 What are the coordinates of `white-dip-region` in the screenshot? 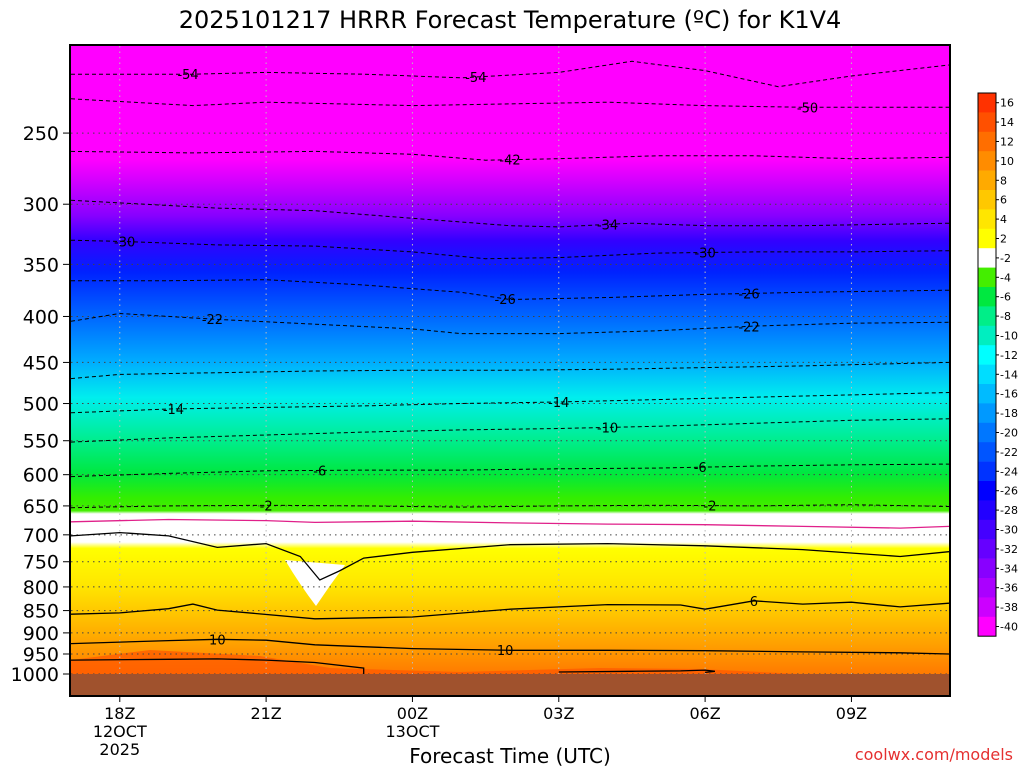 It's located at (315, 583).